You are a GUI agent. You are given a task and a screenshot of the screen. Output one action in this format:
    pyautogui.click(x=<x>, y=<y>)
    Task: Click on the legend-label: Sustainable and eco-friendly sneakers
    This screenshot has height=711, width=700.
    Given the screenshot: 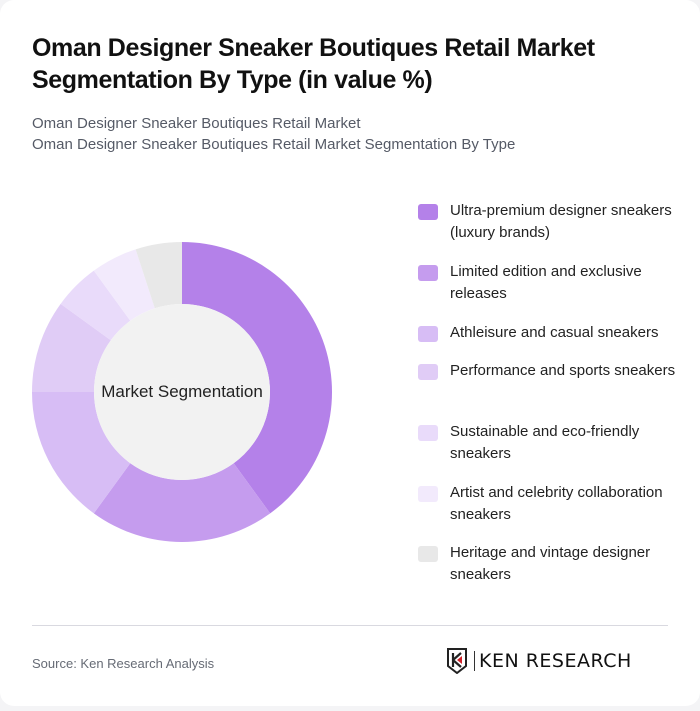 What is the action you would take?
    pyautogui.click(x=545, y=442)
    